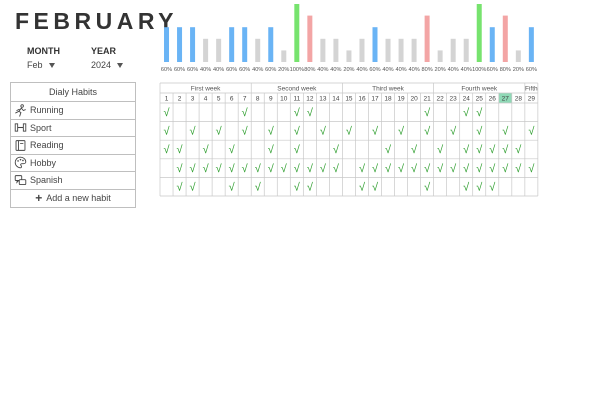 Image resolution: width=600 pixels, height=400 pixels. I want to click on dumbbell-icon, so click(20, 127).